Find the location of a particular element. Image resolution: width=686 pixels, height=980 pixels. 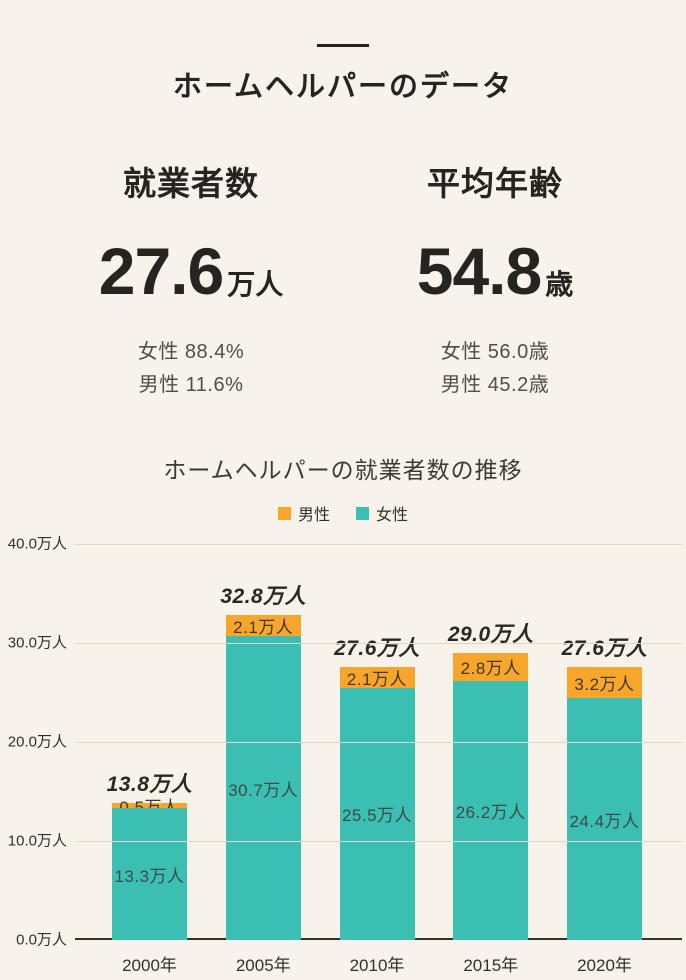

female-segment-label: 26.2万人 is located at coordinates (490, 812).